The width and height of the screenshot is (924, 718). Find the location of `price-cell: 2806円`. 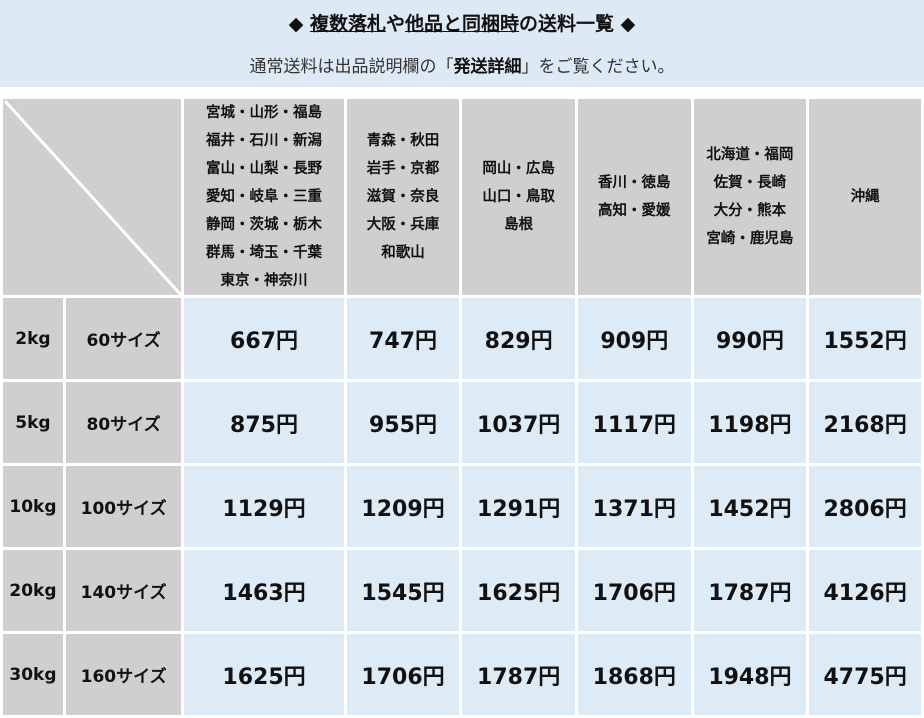

price-cell: 2806円 is located at coordinates (865, 506).